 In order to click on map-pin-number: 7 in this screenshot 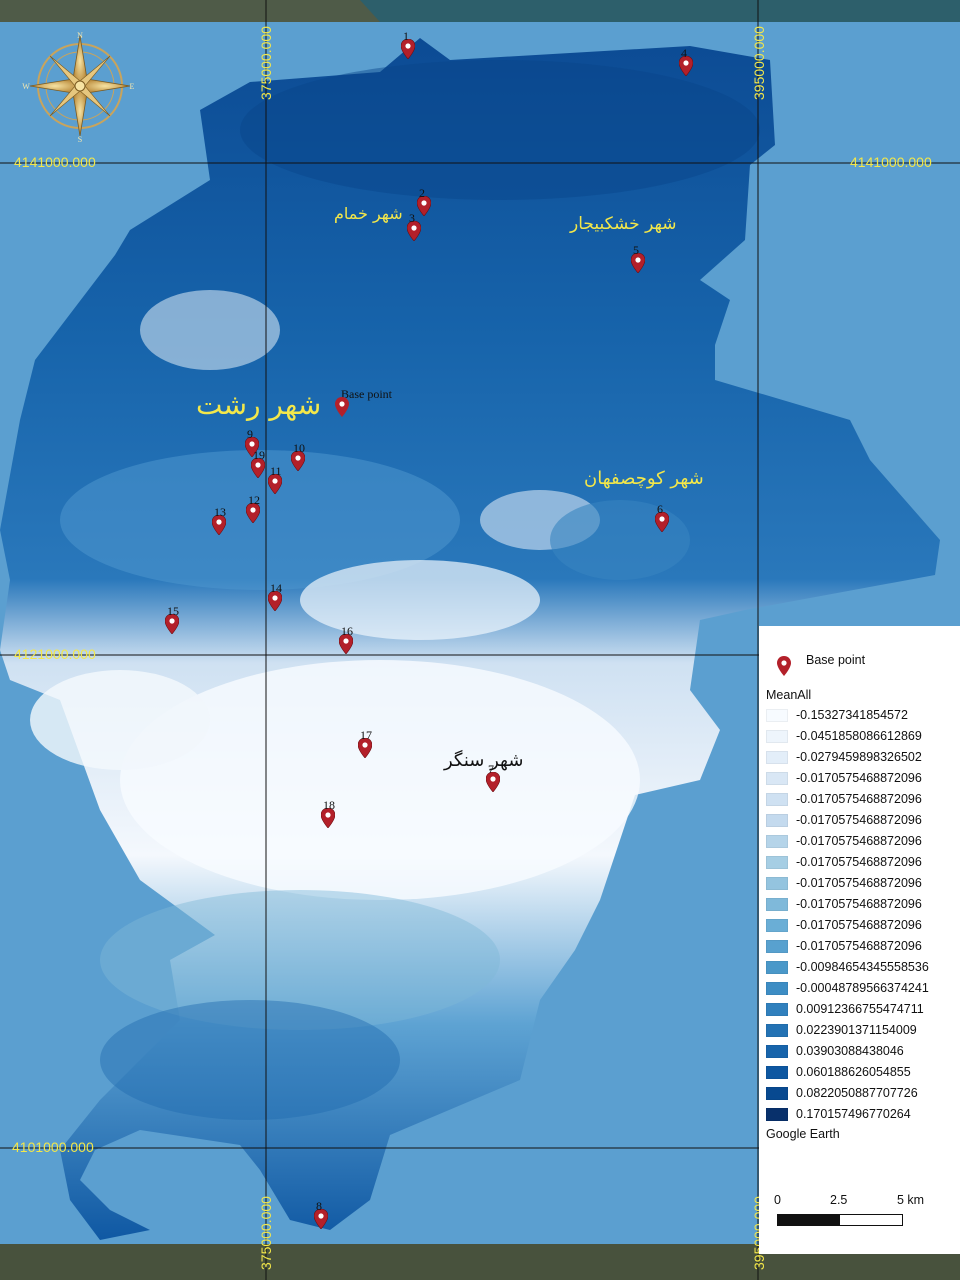, I will do `click(491, 769)`.